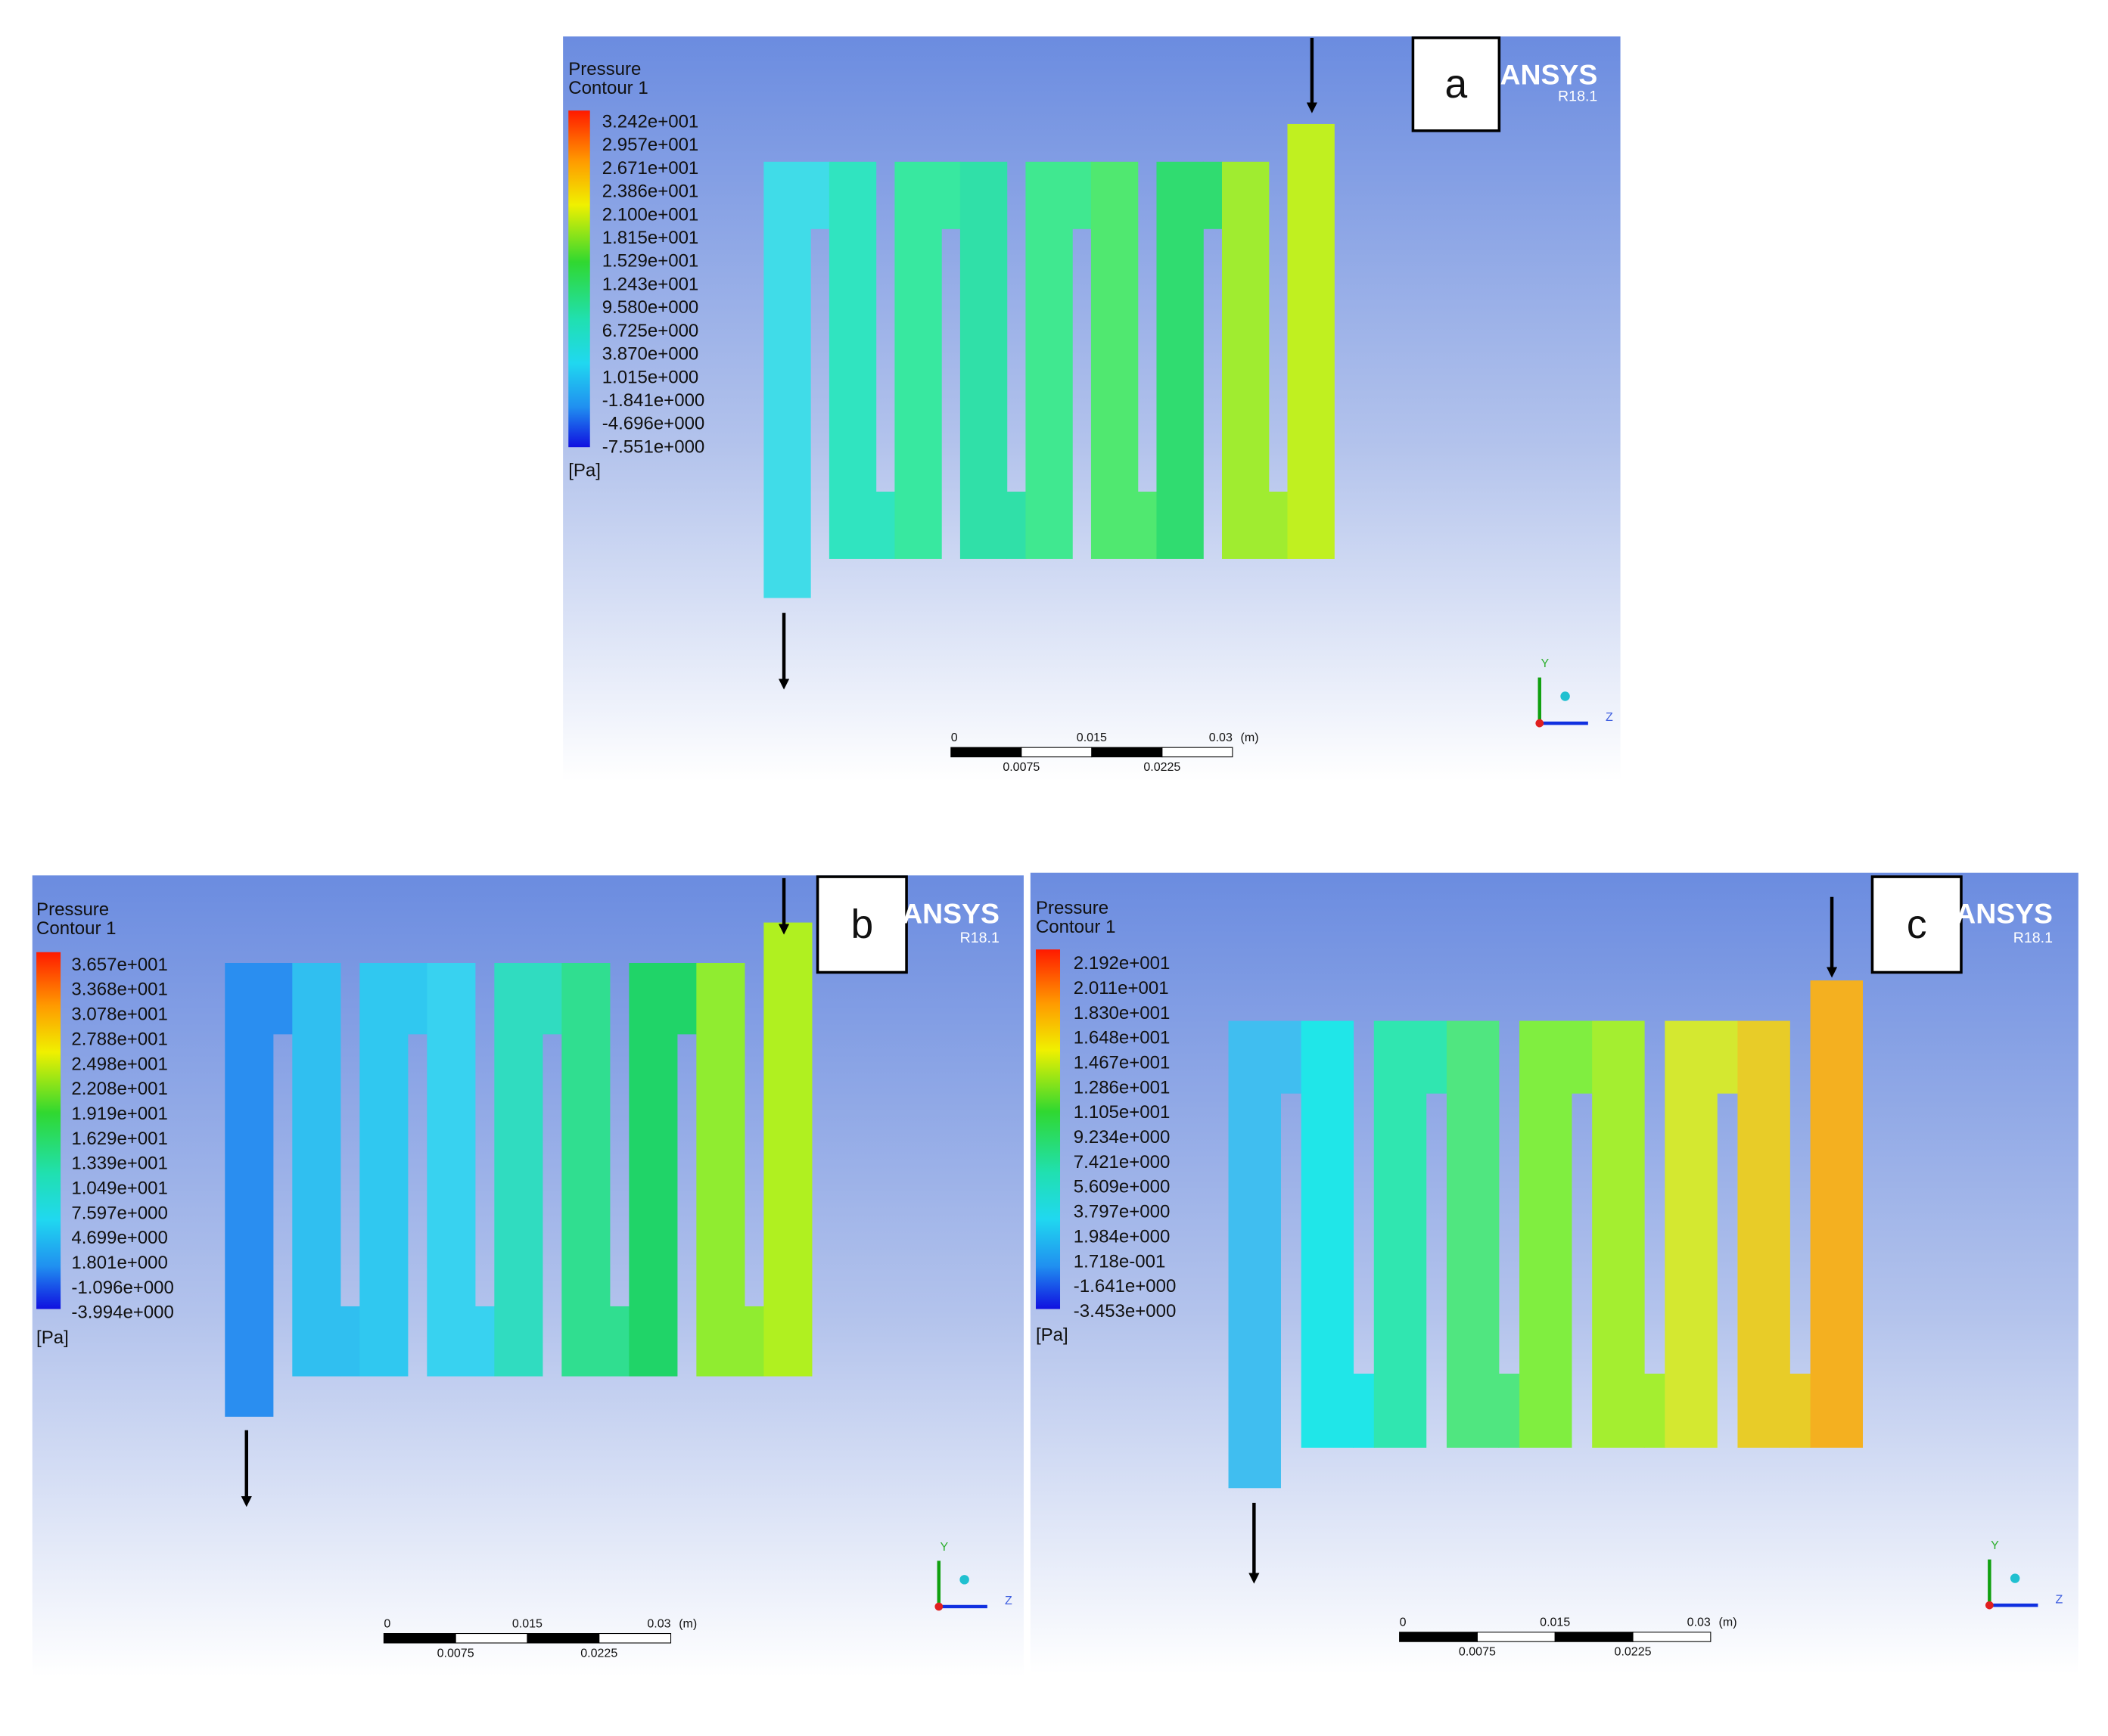  Describe the element at coordinates (650, 145) in the screenshot. I see `legend-value: 2.957e+001` at that location.